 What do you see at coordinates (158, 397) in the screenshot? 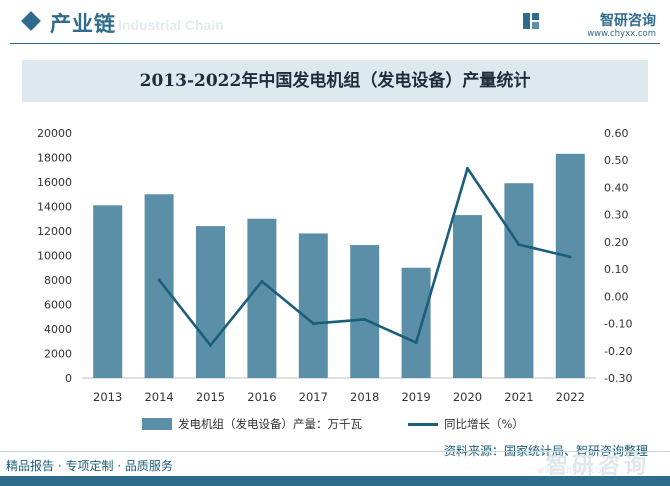
I see `x-tick-label: 2014` at bounding box center [158, 397].